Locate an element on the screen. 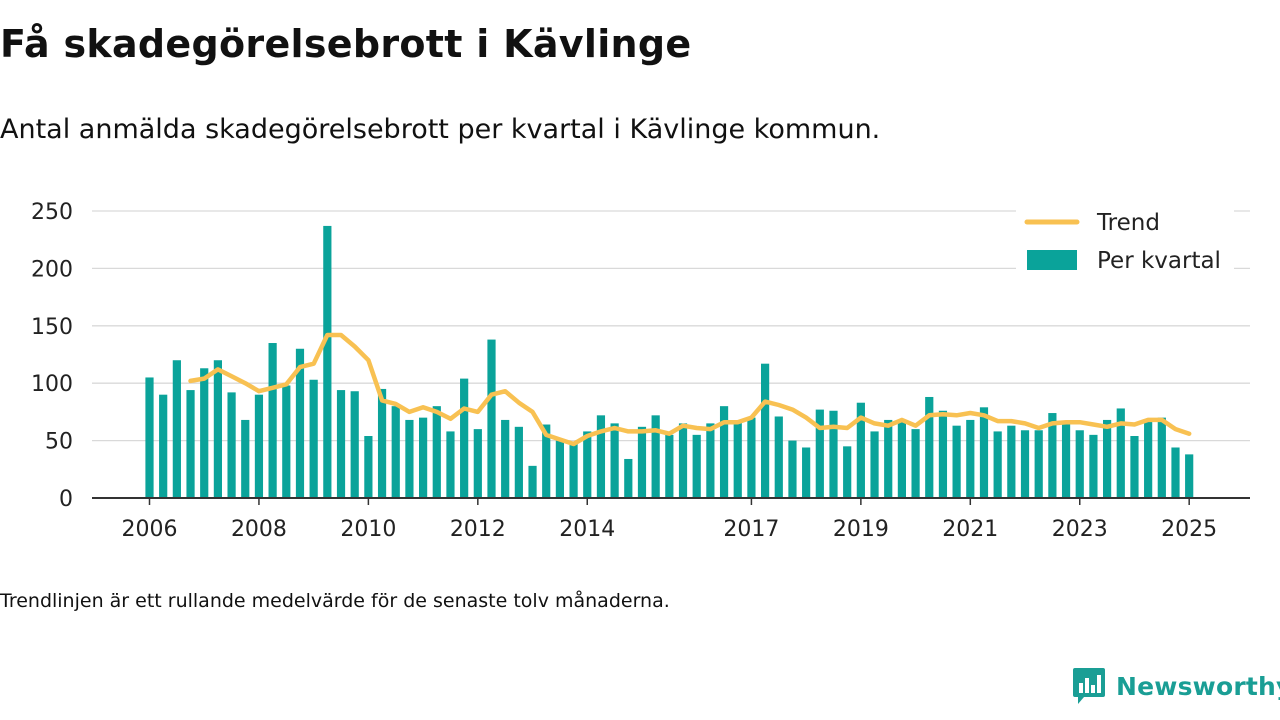  chart-title: Få skadegörelsebrott i Kävlinge is located at coordinates (346, 44).